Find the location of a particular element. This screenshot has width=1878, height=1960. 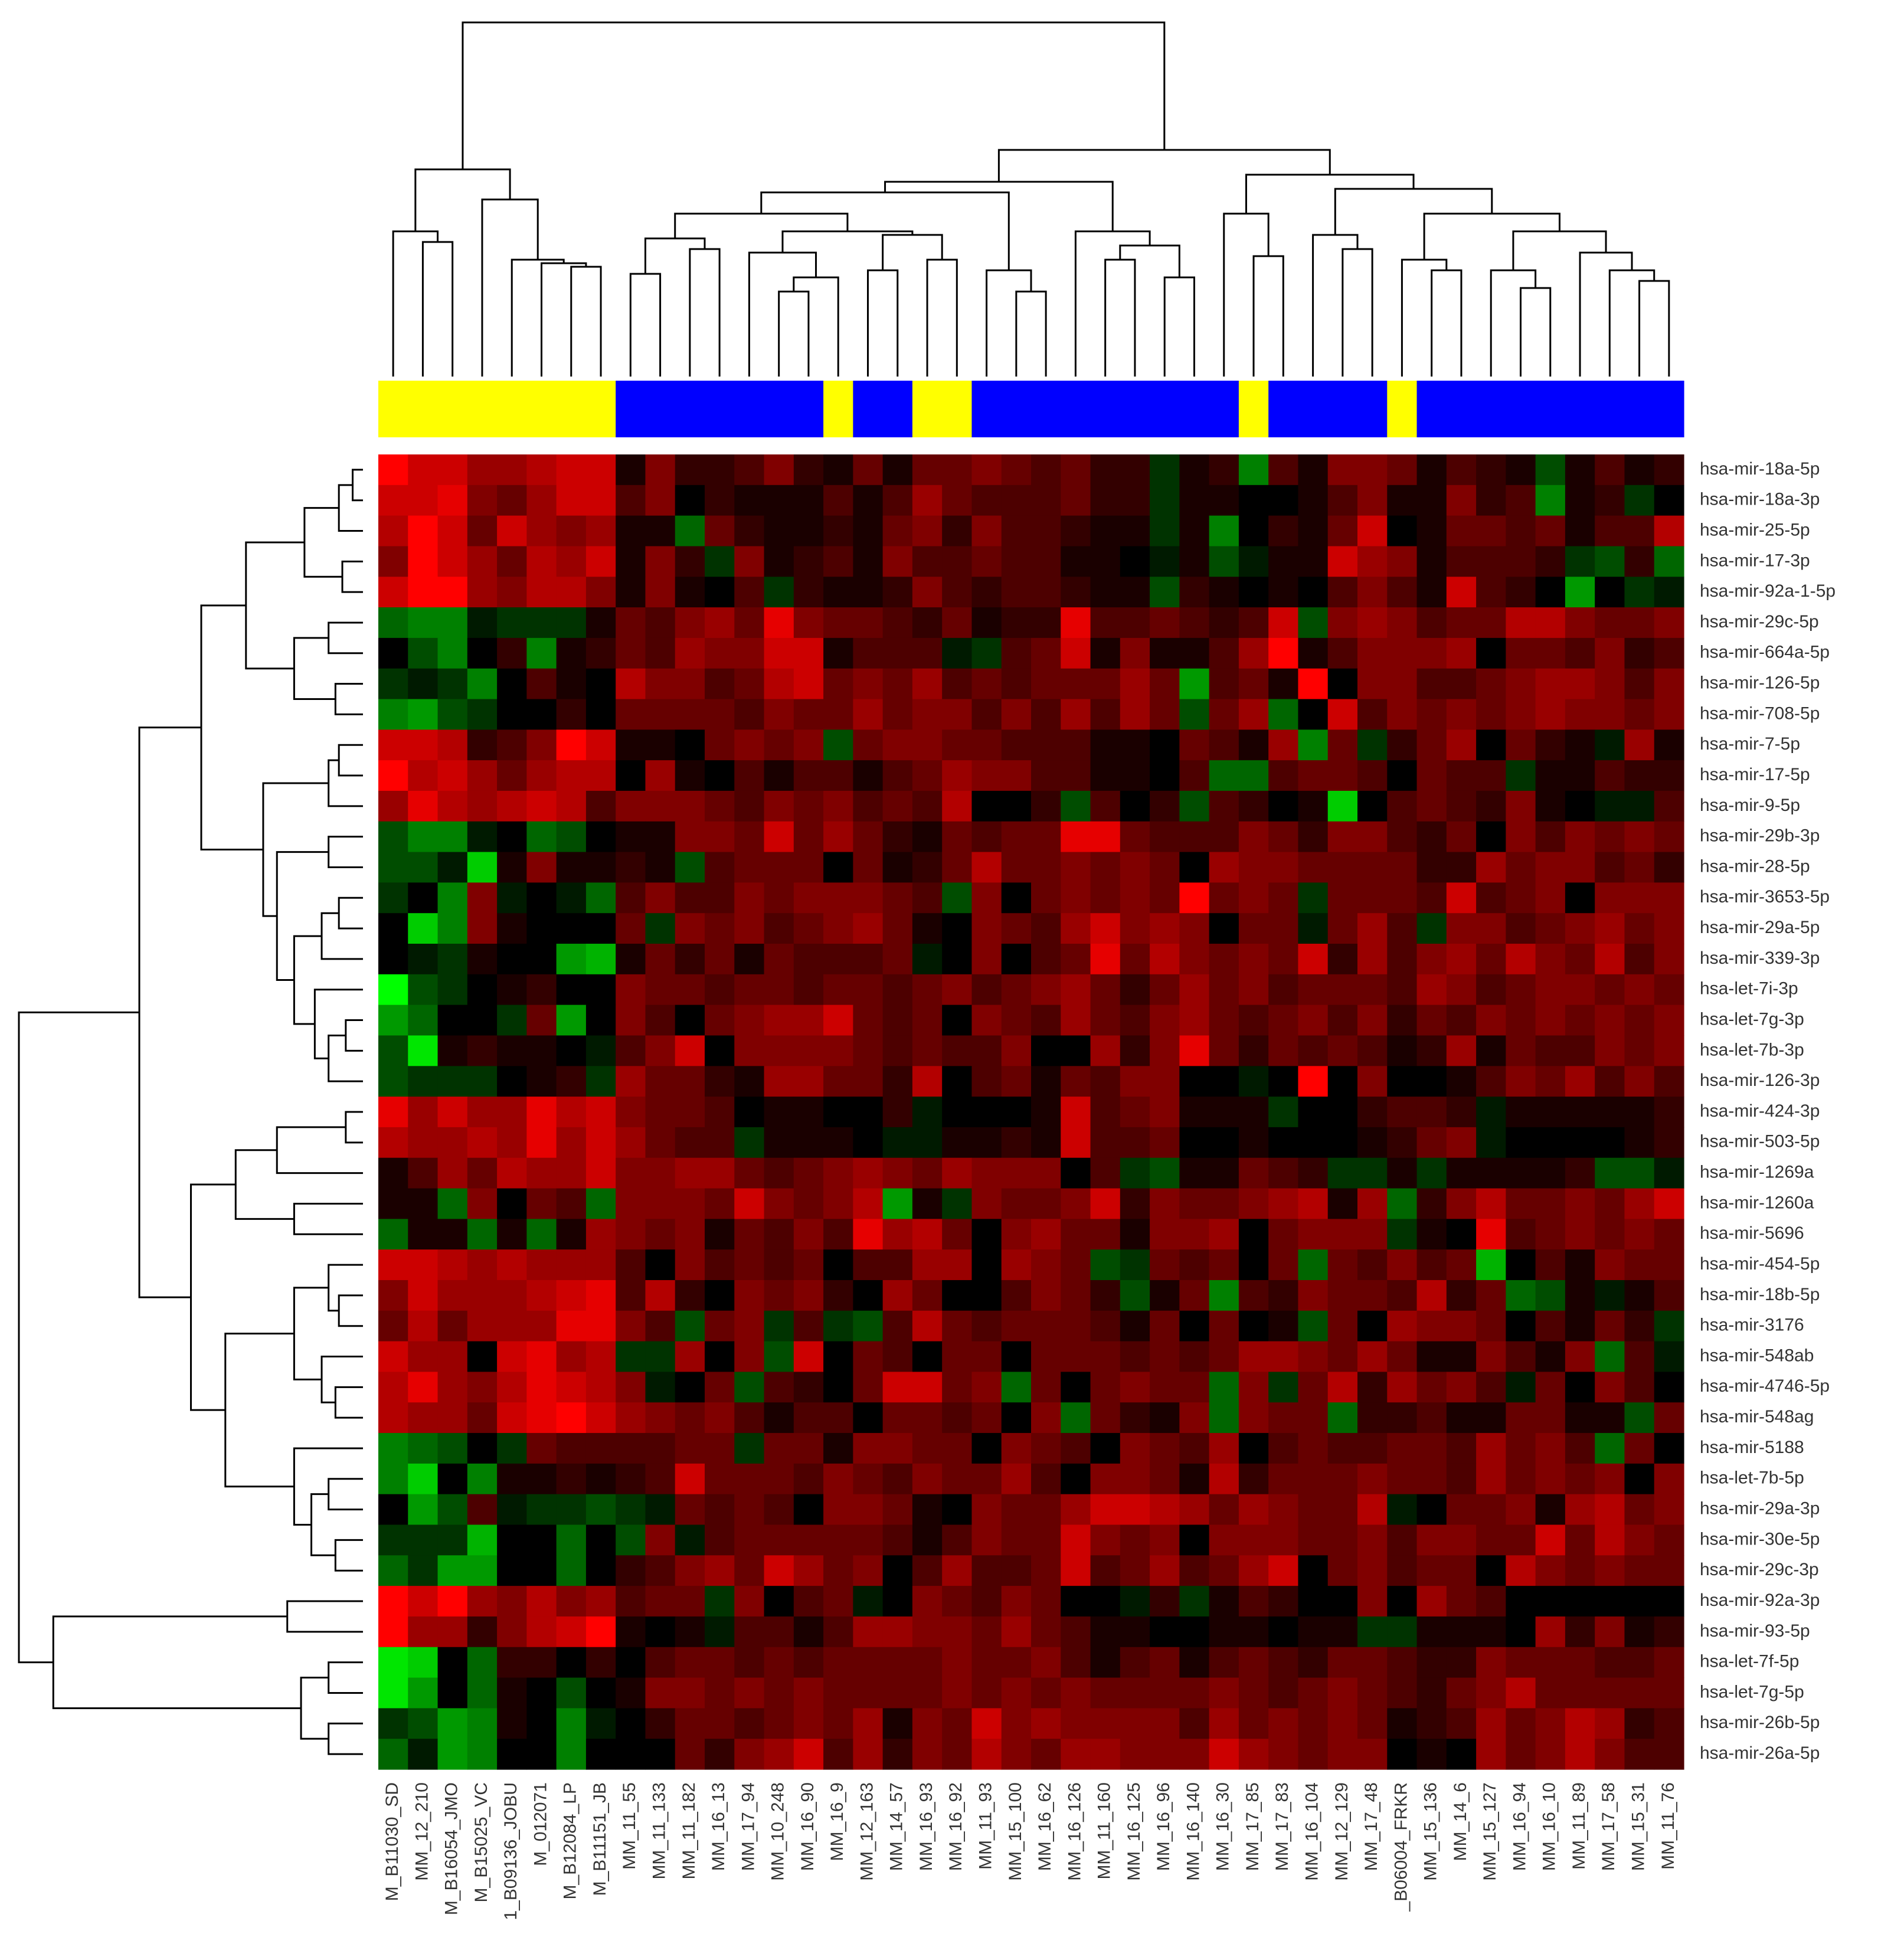

row-label: hsa-mir-454-5p is located at coordinates (1760, 1264).